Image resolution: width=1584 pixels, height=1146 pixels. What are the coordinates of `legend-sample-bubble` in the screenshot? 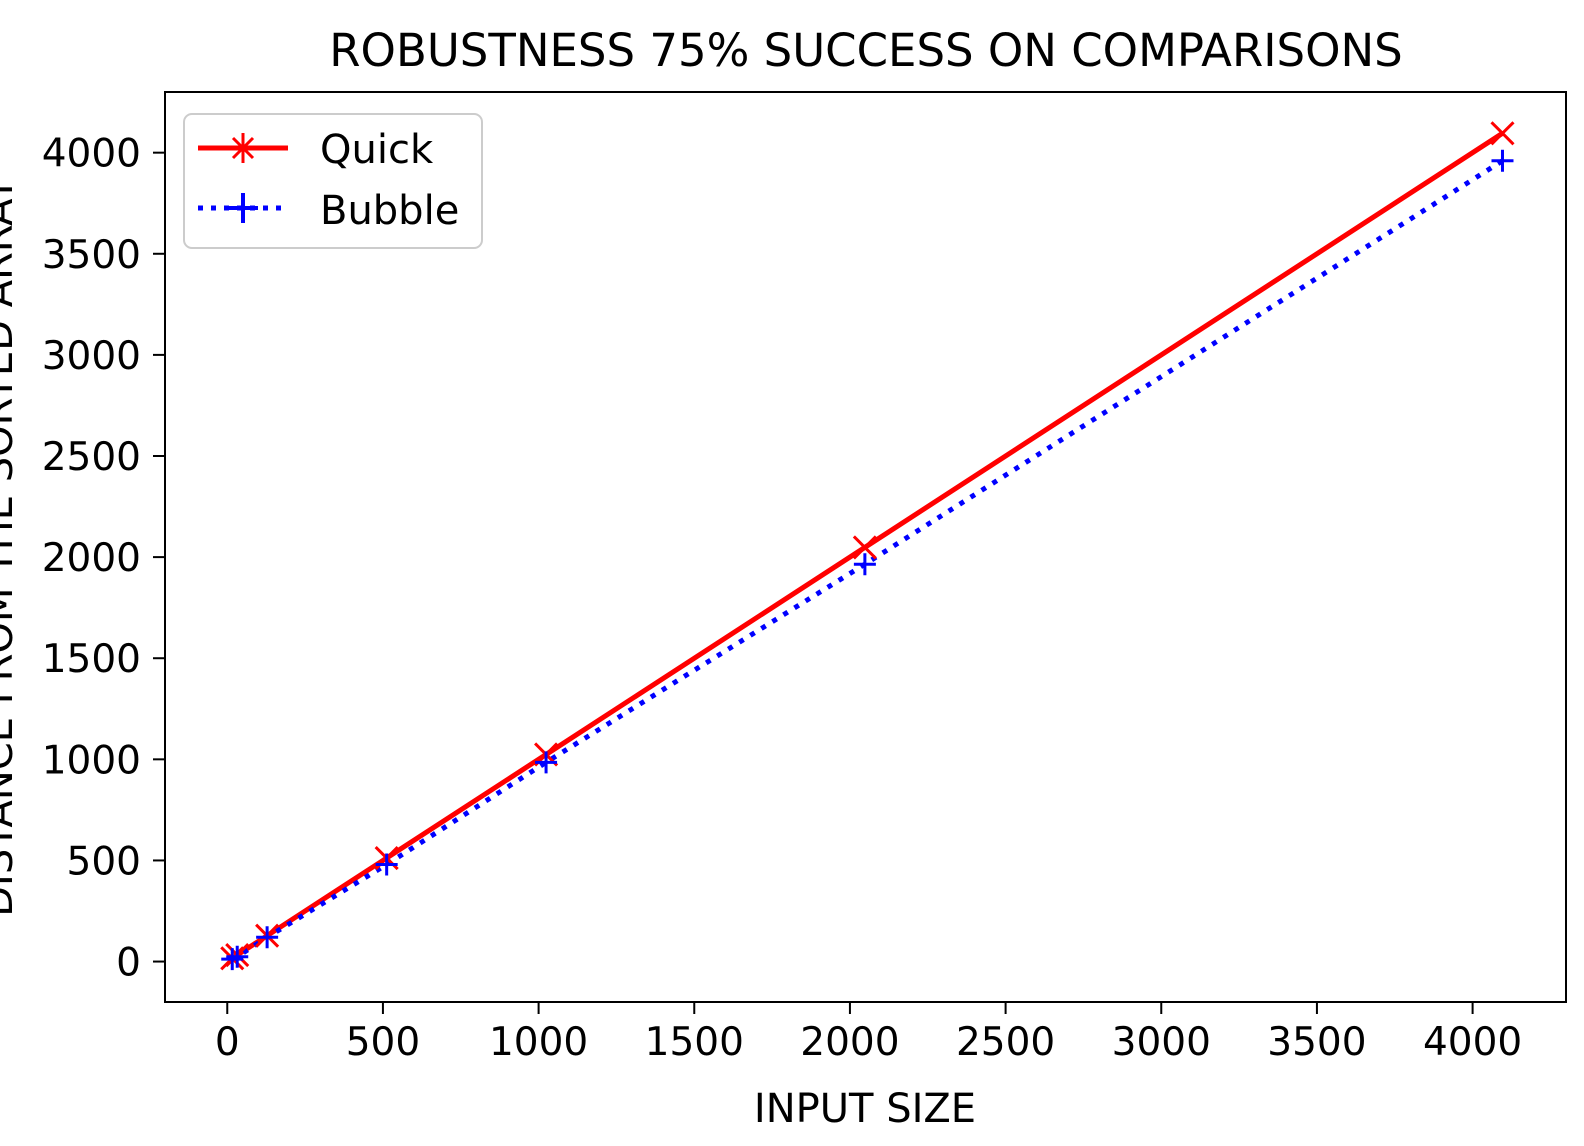 It's located at (243, 208).